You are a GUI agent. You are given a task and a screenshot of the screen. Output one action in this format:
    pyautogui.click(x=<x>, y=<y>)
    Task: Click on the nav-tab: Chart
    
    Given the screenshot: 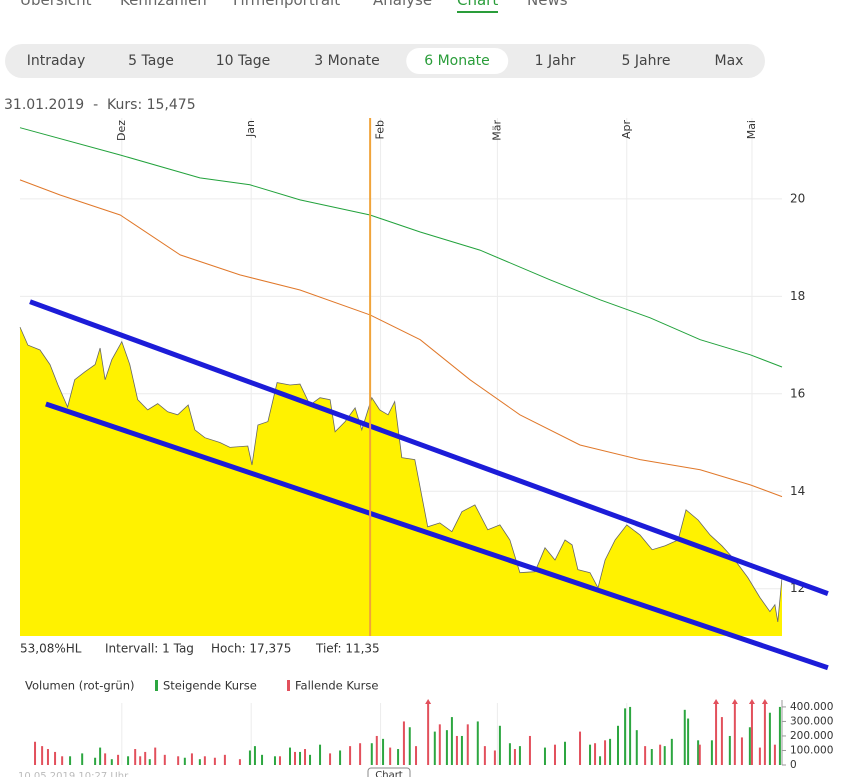 What is the action you would take?
    pyautogui.click(x=478, y=6)
    